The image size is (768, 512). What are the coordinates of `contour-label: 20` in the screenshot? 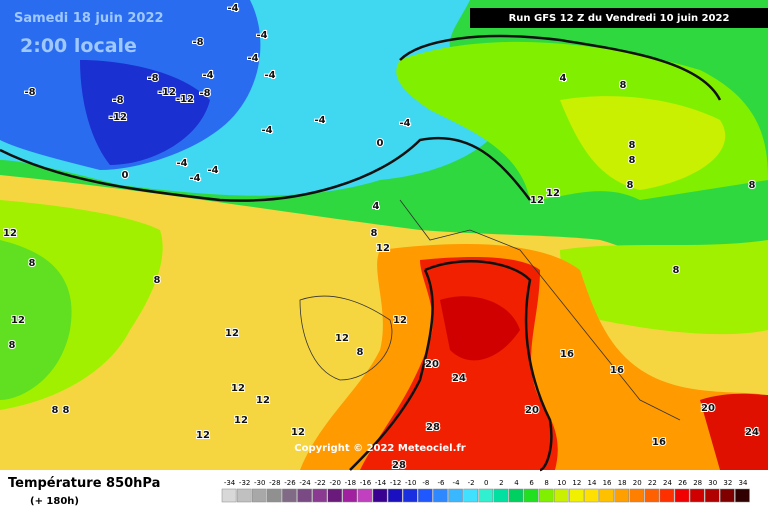 It's located at (708, 408).